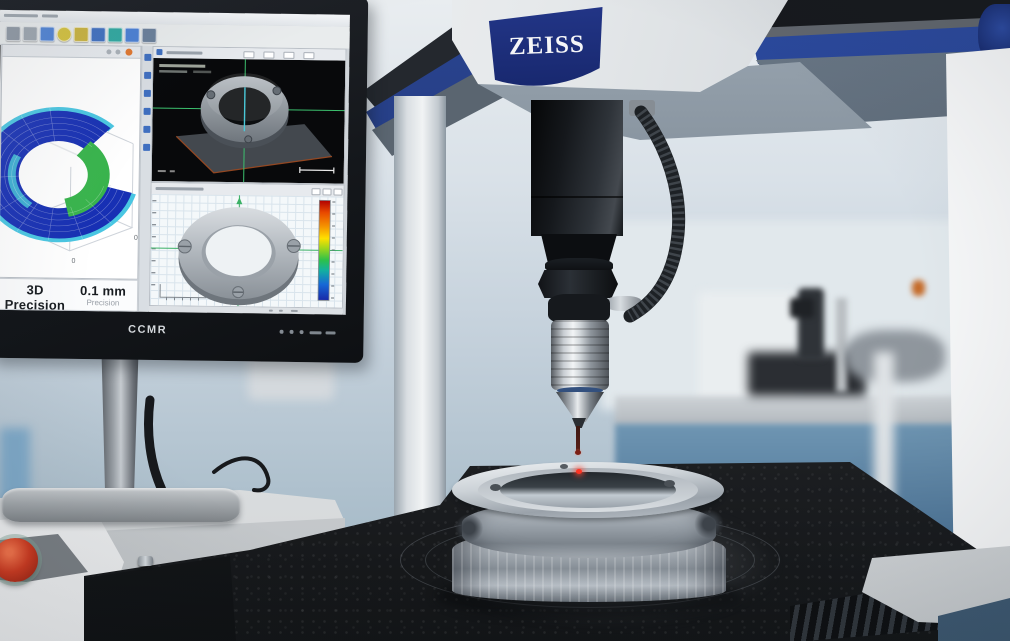 The image size is (1010, 641). I want to click on probe-head-hex, so click(578, 284).